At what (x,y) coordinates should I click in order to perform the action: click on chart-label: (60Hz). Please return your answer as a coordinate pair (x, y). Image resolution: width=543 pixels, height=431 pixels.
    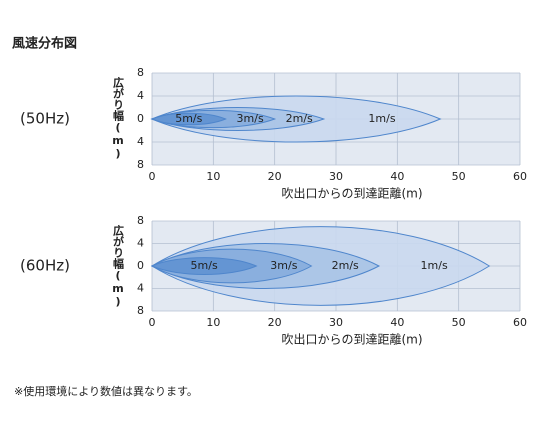
    Looking at the image, I should click on (45, 266).